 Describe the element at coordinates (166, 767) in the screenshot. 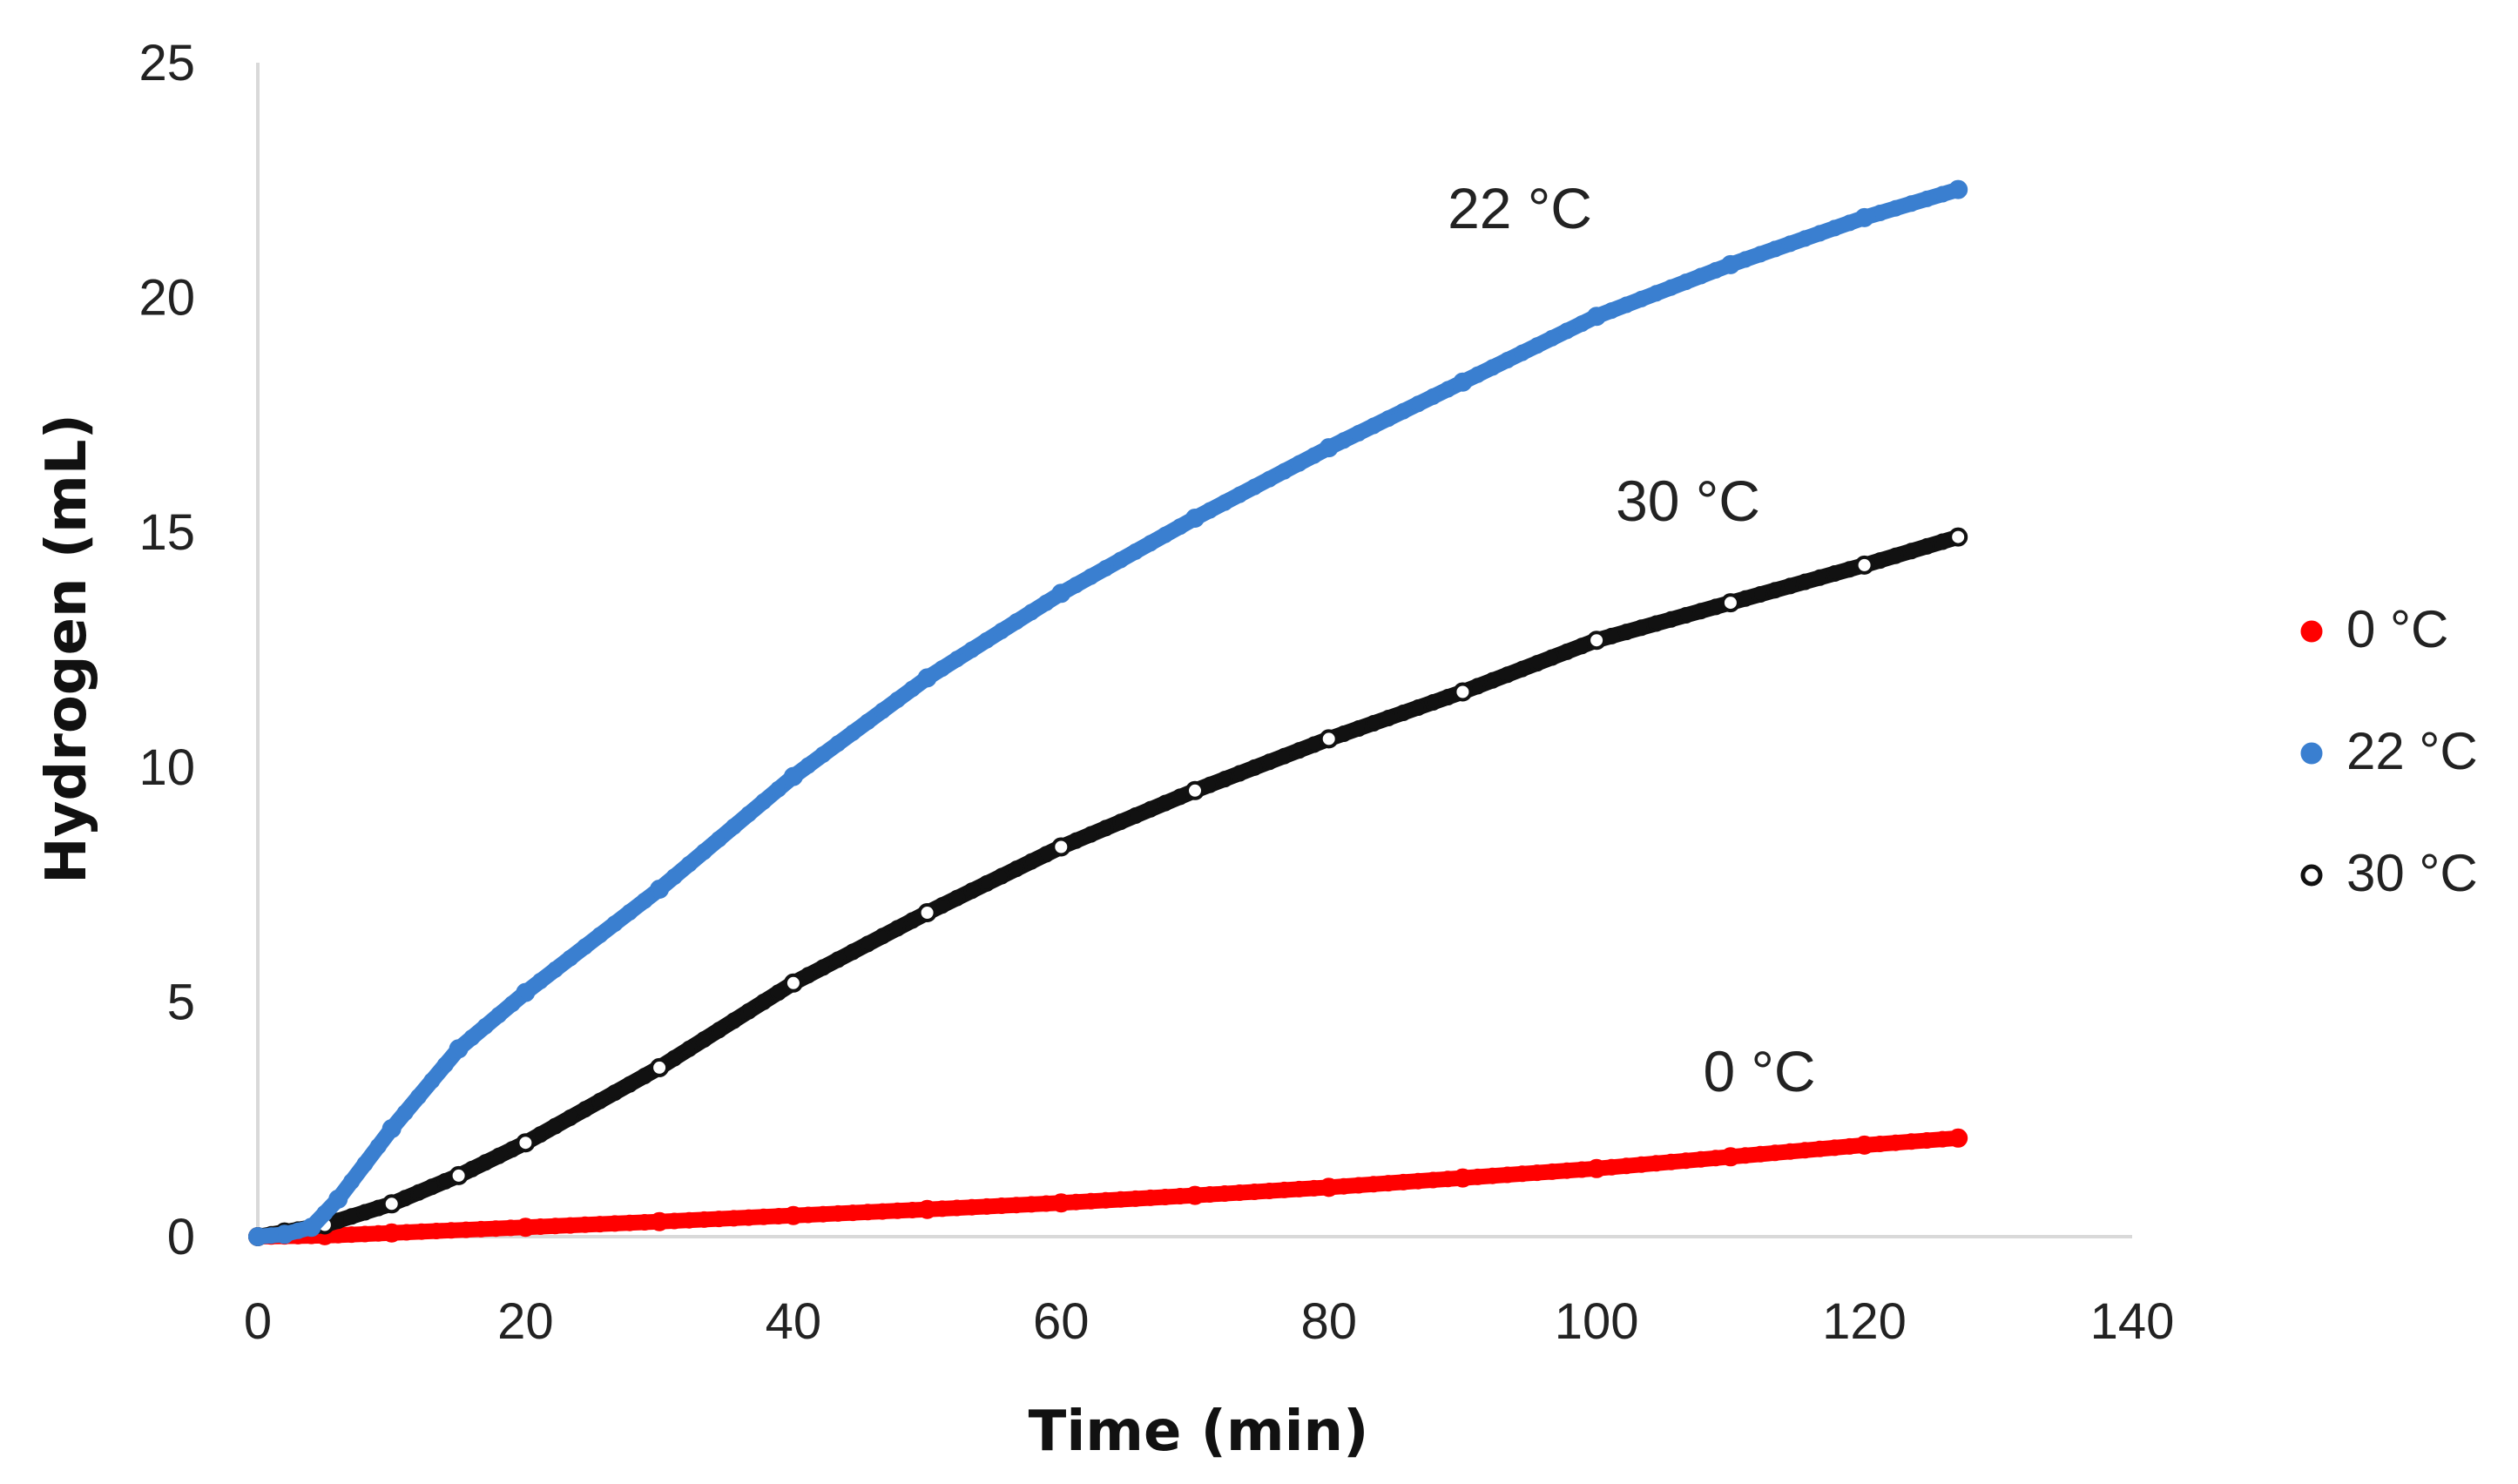

I see `y-tick-label: 10` at that location.